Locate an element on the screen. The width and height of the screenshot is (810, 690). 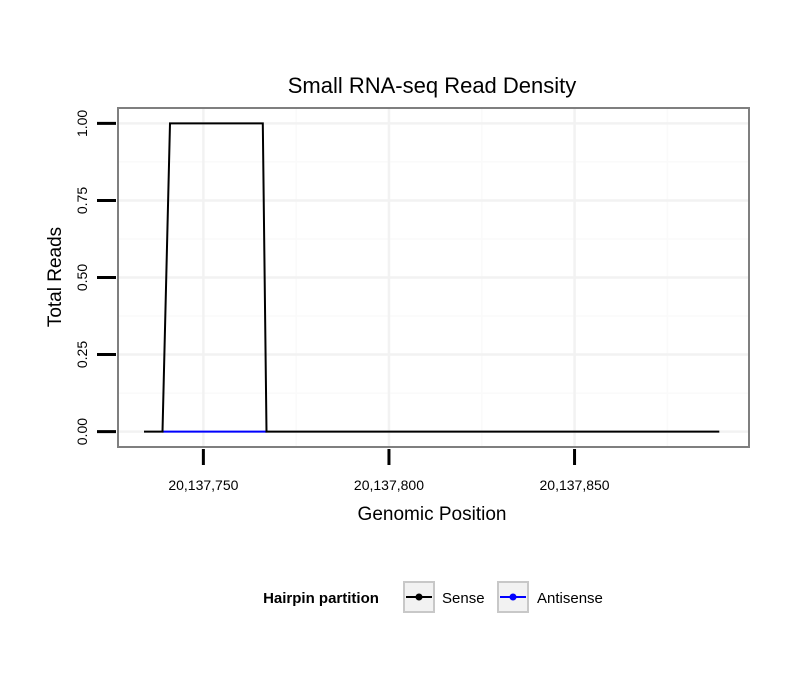
legend-label-sense: Sense is located at coordinates (463, 598).